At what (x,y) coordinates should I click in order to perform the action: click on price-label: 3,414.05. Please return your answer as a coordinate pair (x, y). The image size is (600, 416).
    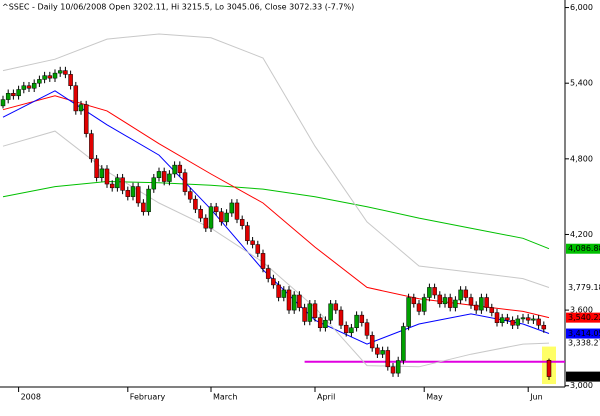
    Looking at the image, I should click on (584, 333).